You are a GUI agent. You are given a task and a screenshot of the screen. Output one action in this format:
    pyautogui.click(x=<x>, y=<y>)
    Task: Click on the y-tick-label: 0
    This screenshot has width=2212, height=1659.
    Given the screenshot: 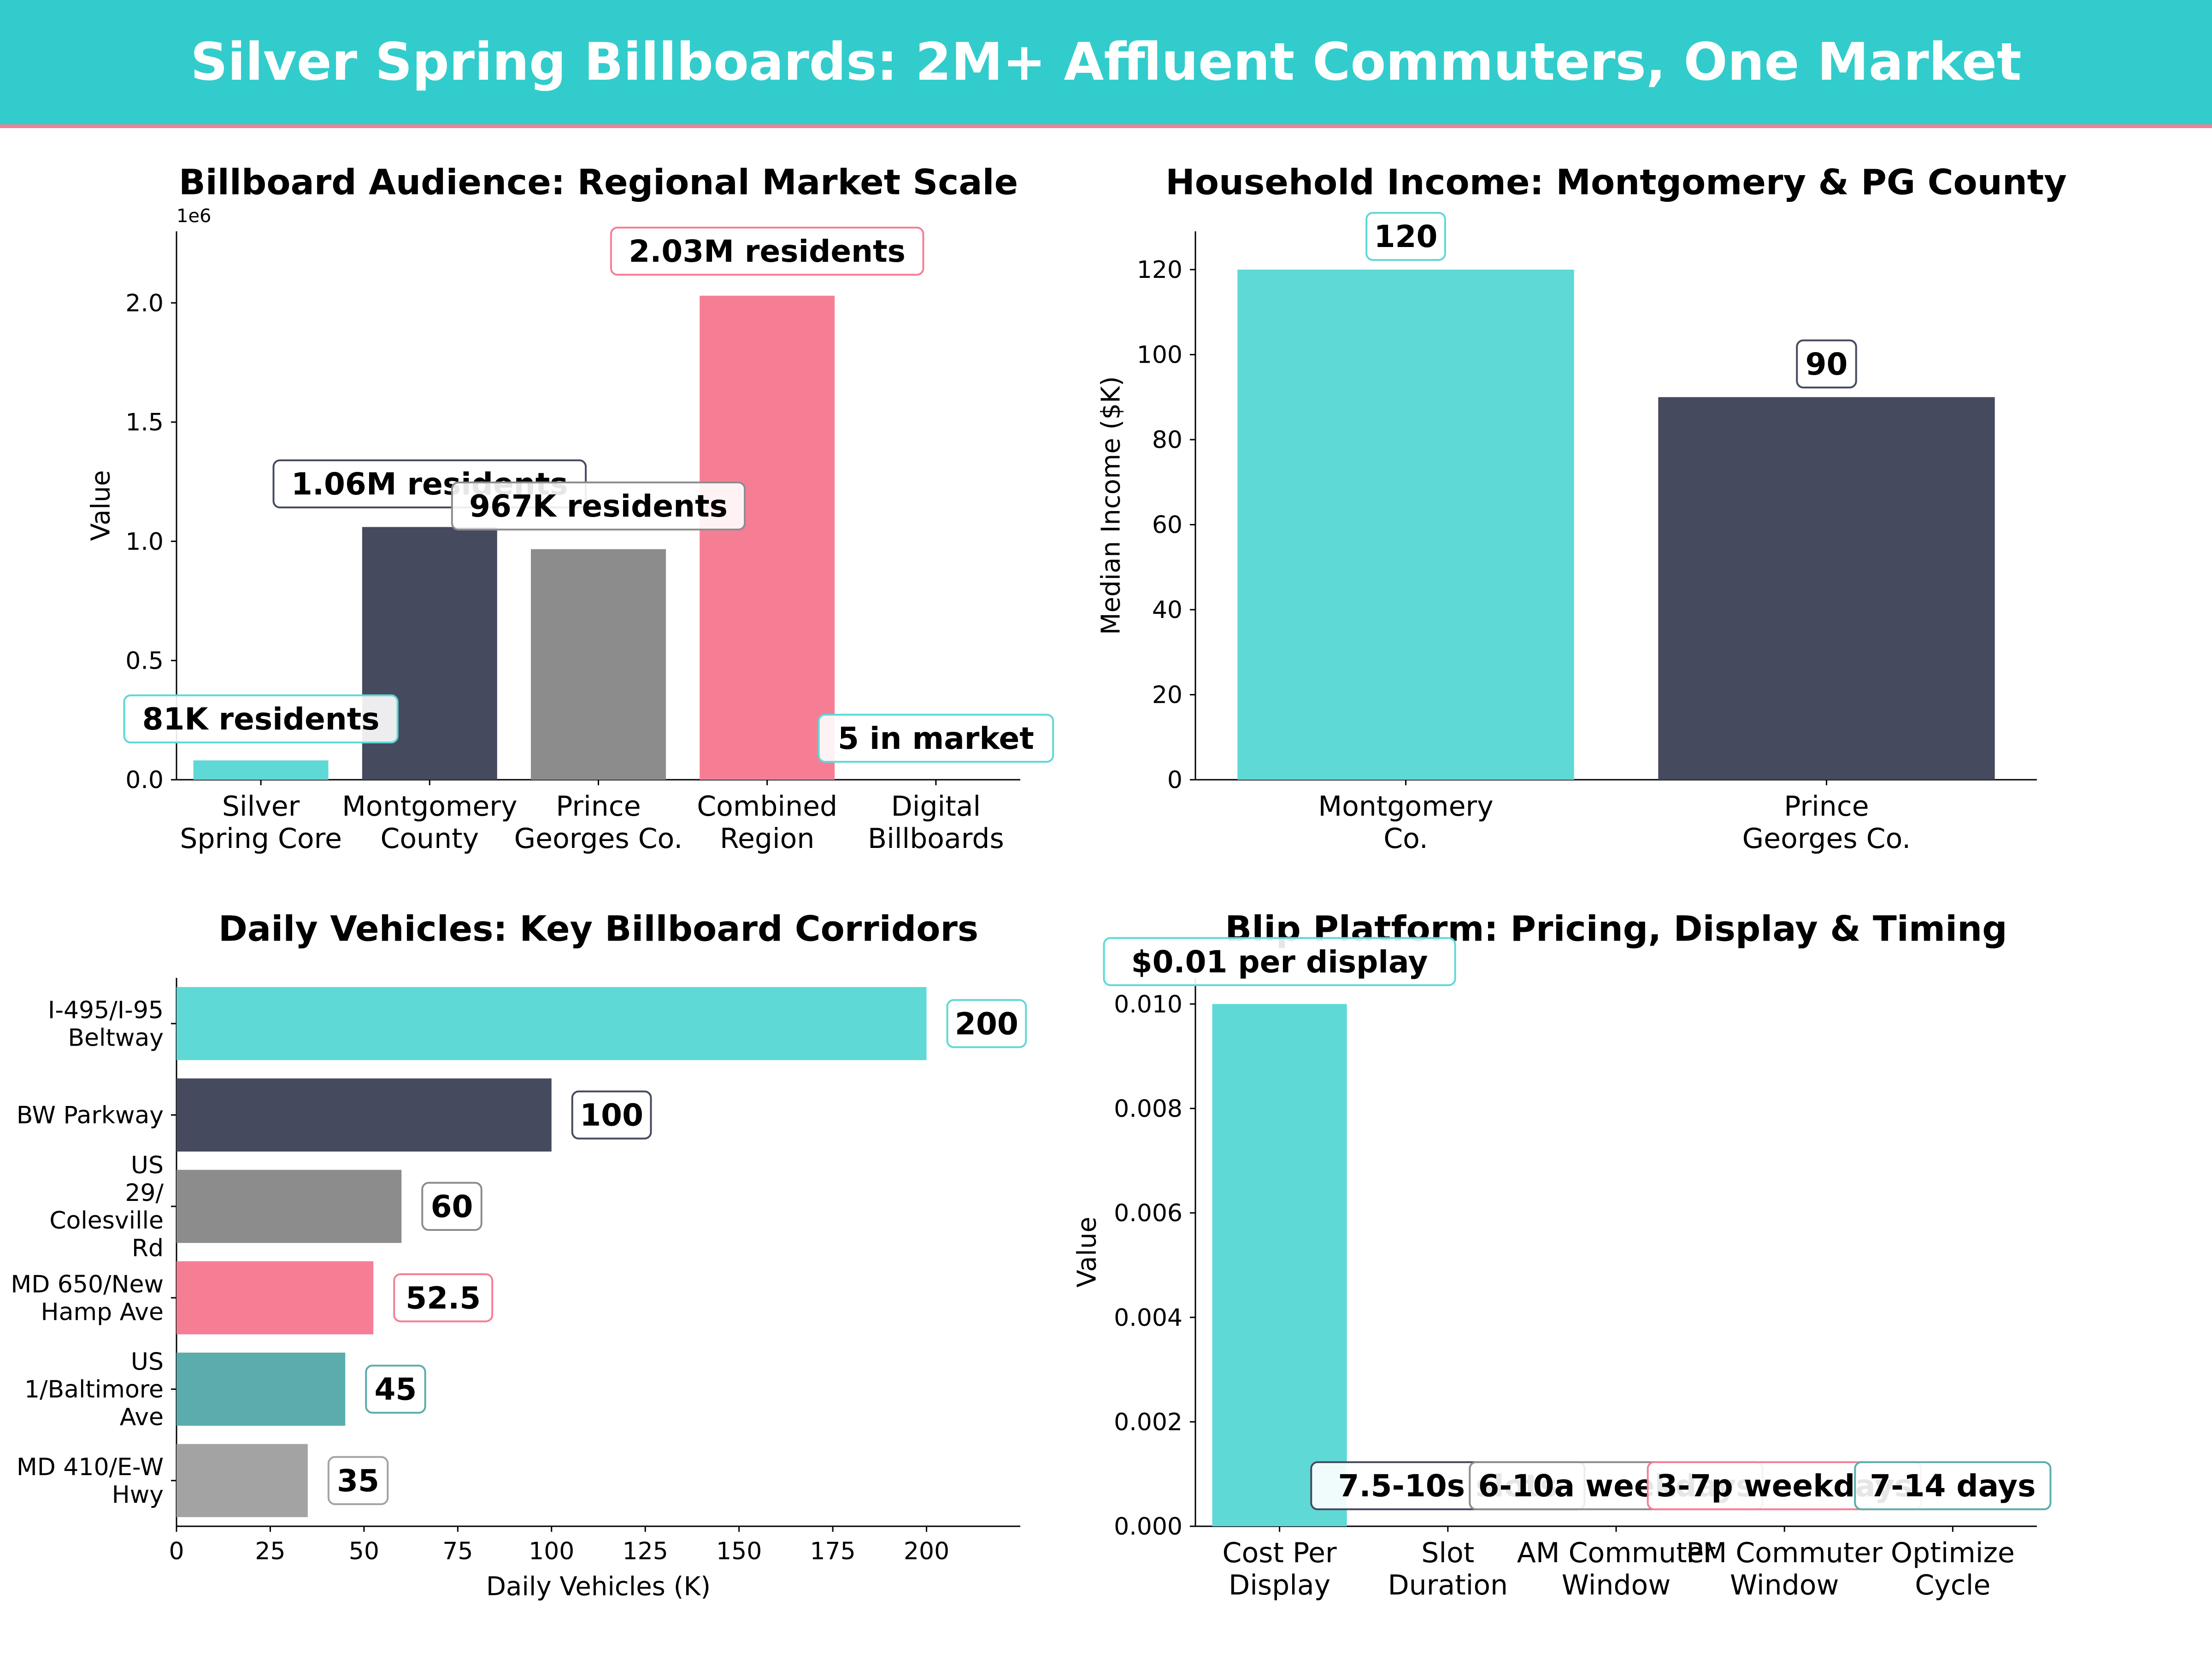 What is the action you would take?
    pyautogui.click(x=1174, y=780)
    